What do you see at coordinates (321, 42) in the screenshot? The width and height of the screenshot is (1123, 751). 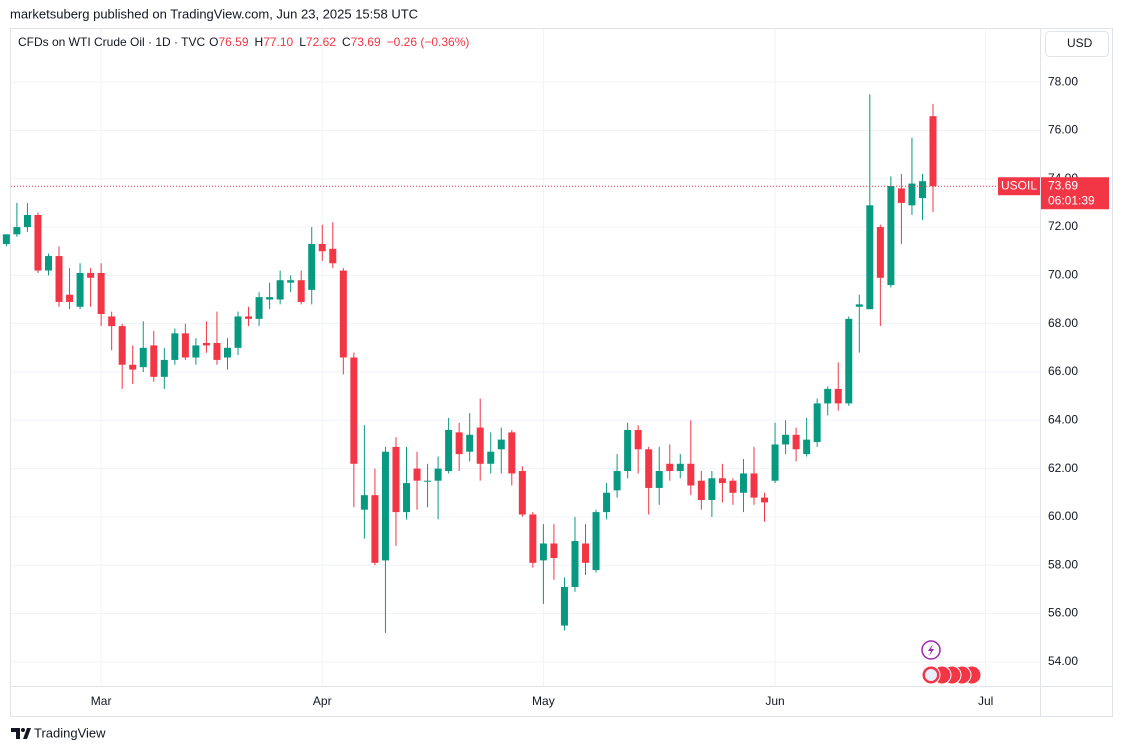 I see `legend-value: 72.62` at bounding box center [321, 42].